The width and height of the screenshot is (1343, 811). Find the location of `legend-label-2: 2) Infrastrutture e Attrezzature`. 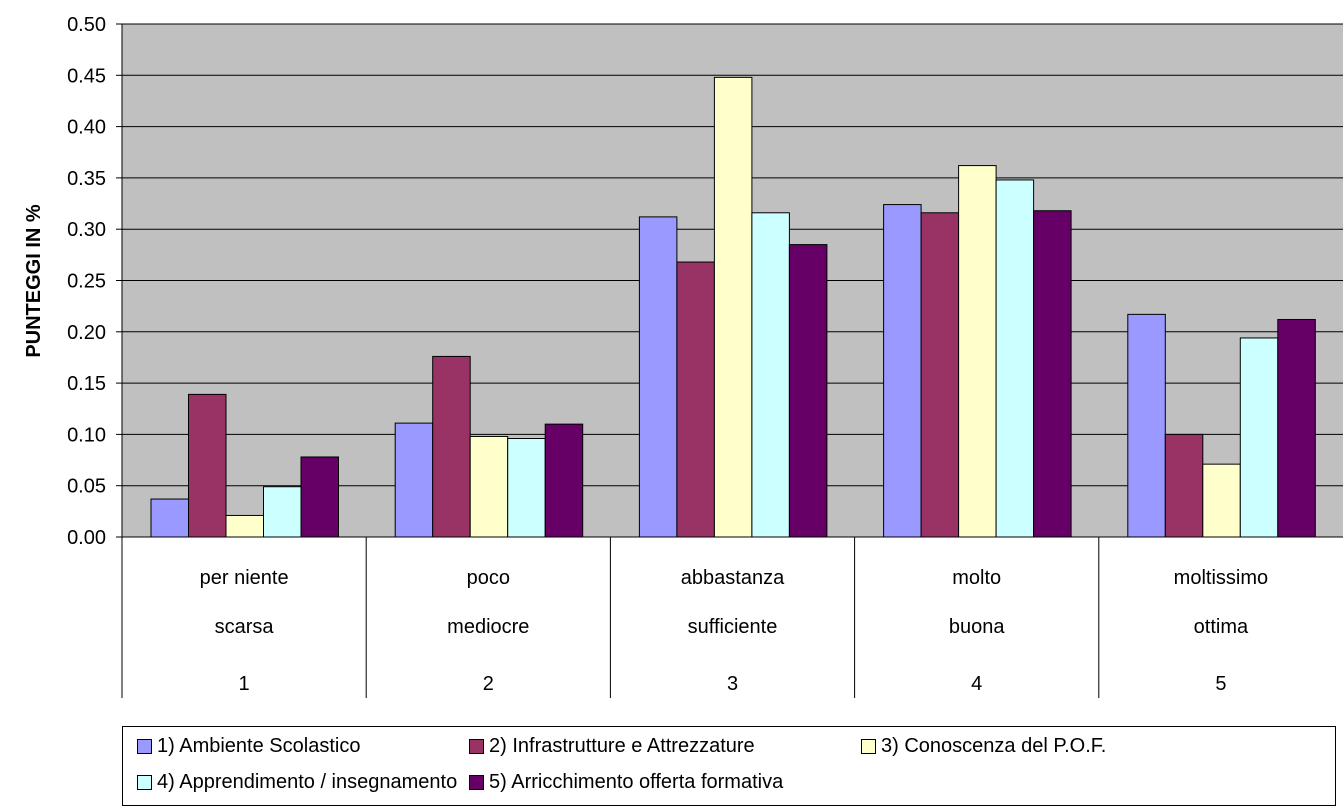

legend-label-2: 2) Infrastrutture e Attrezzature is located at coordinates (622, 745).